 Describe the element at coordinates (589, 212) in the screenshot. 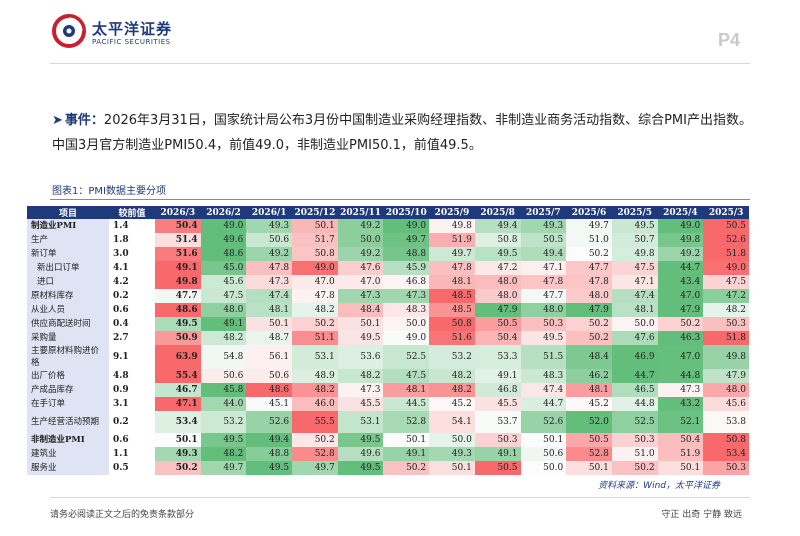

I see `column-header: 2025/6` at that location.